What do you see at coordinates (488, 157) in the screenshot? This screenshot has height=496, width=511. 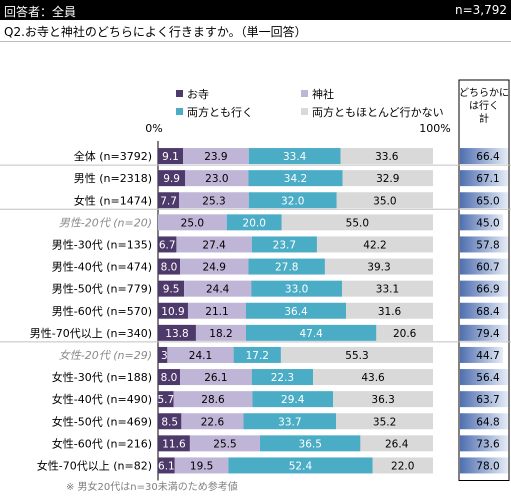 I see `summary-data-label: 66.4` at bounding box center [488, 157].